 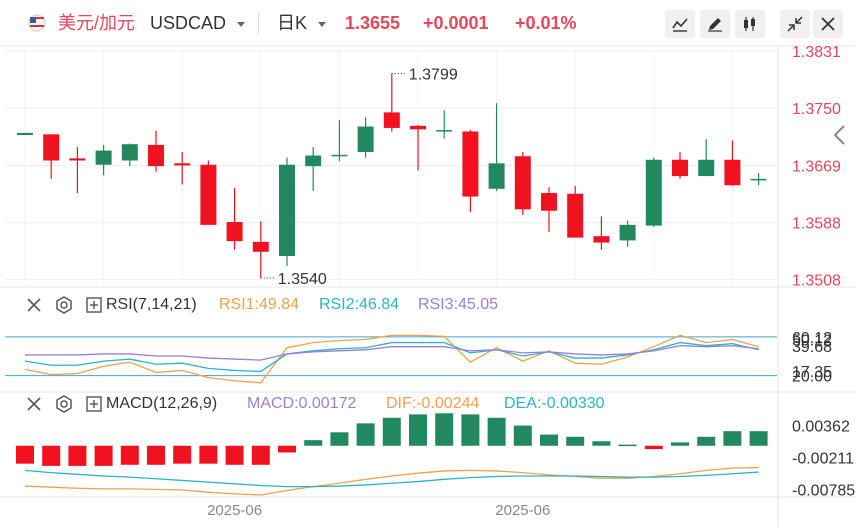 I want to click on price-change-pct: +0.01%, so click(x=546, y=23).